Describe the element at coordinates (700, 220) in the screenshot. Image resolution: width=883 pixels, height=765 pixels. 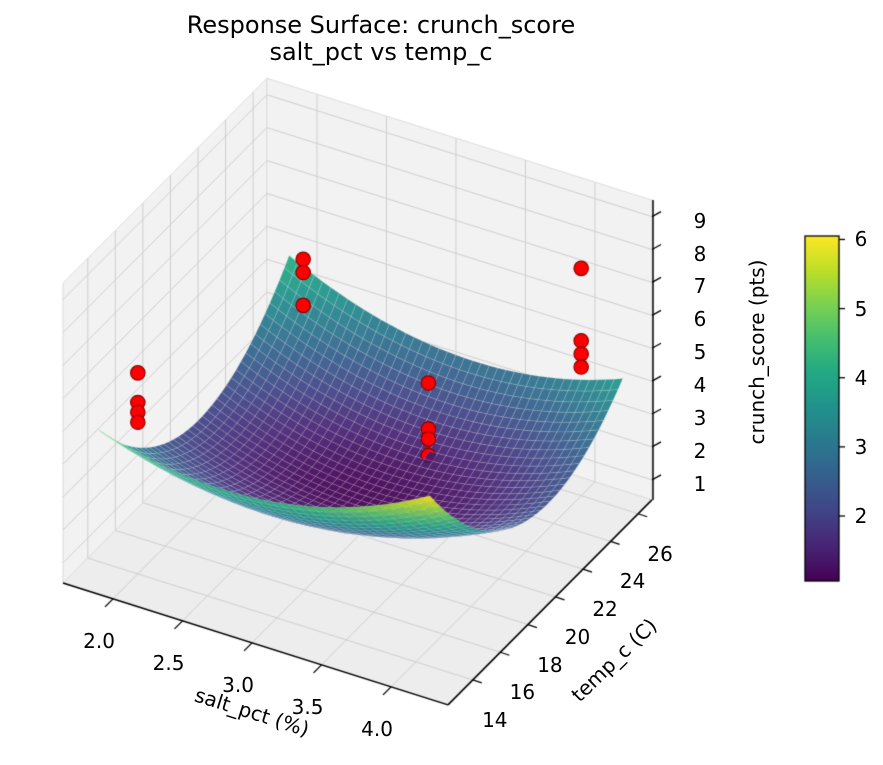
I see `z-tick-label: 9` at that location.